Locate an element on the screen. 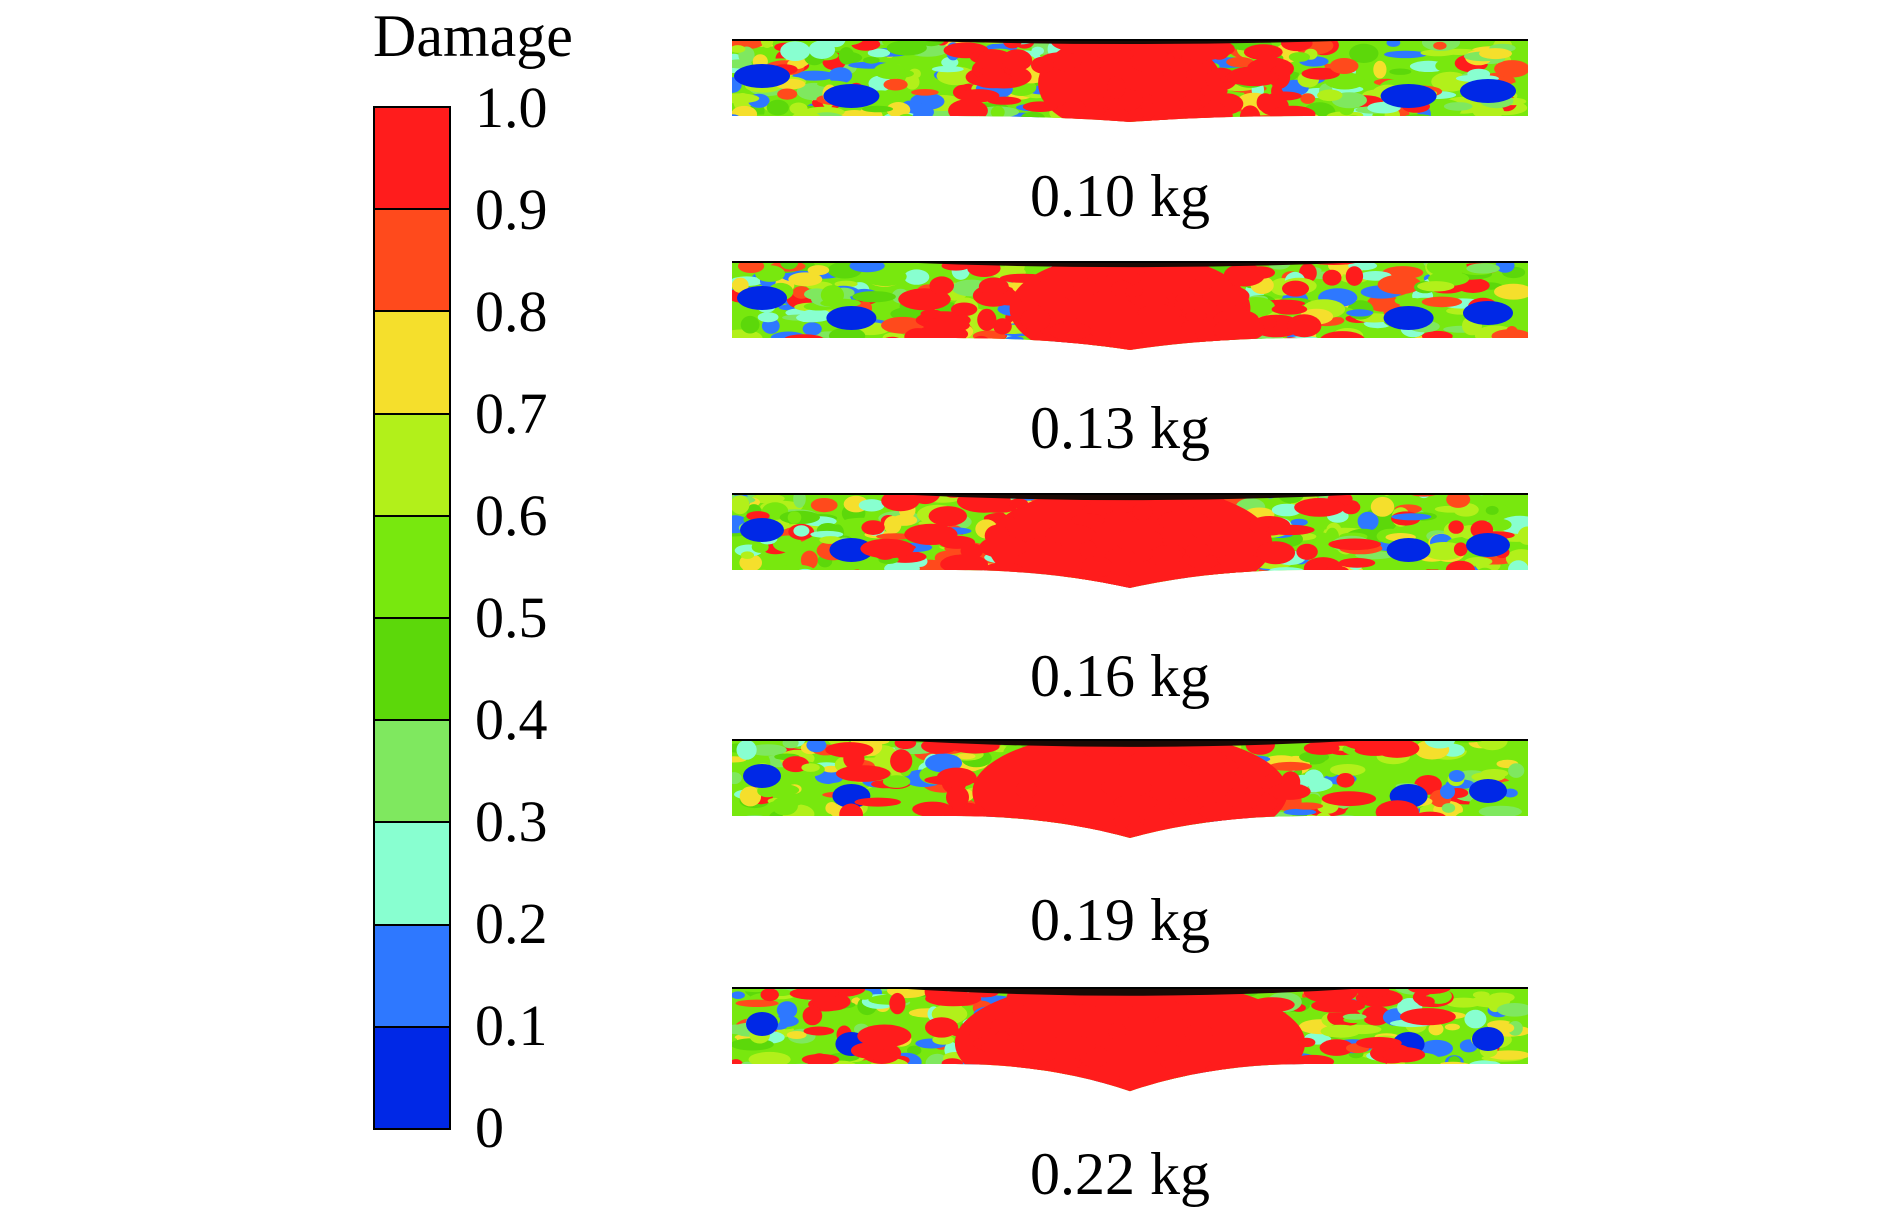 Image resolution: width=1890 pixels, height=1214 pixels. legend-tick-label: 0 is located at coordinates (489, 1127).